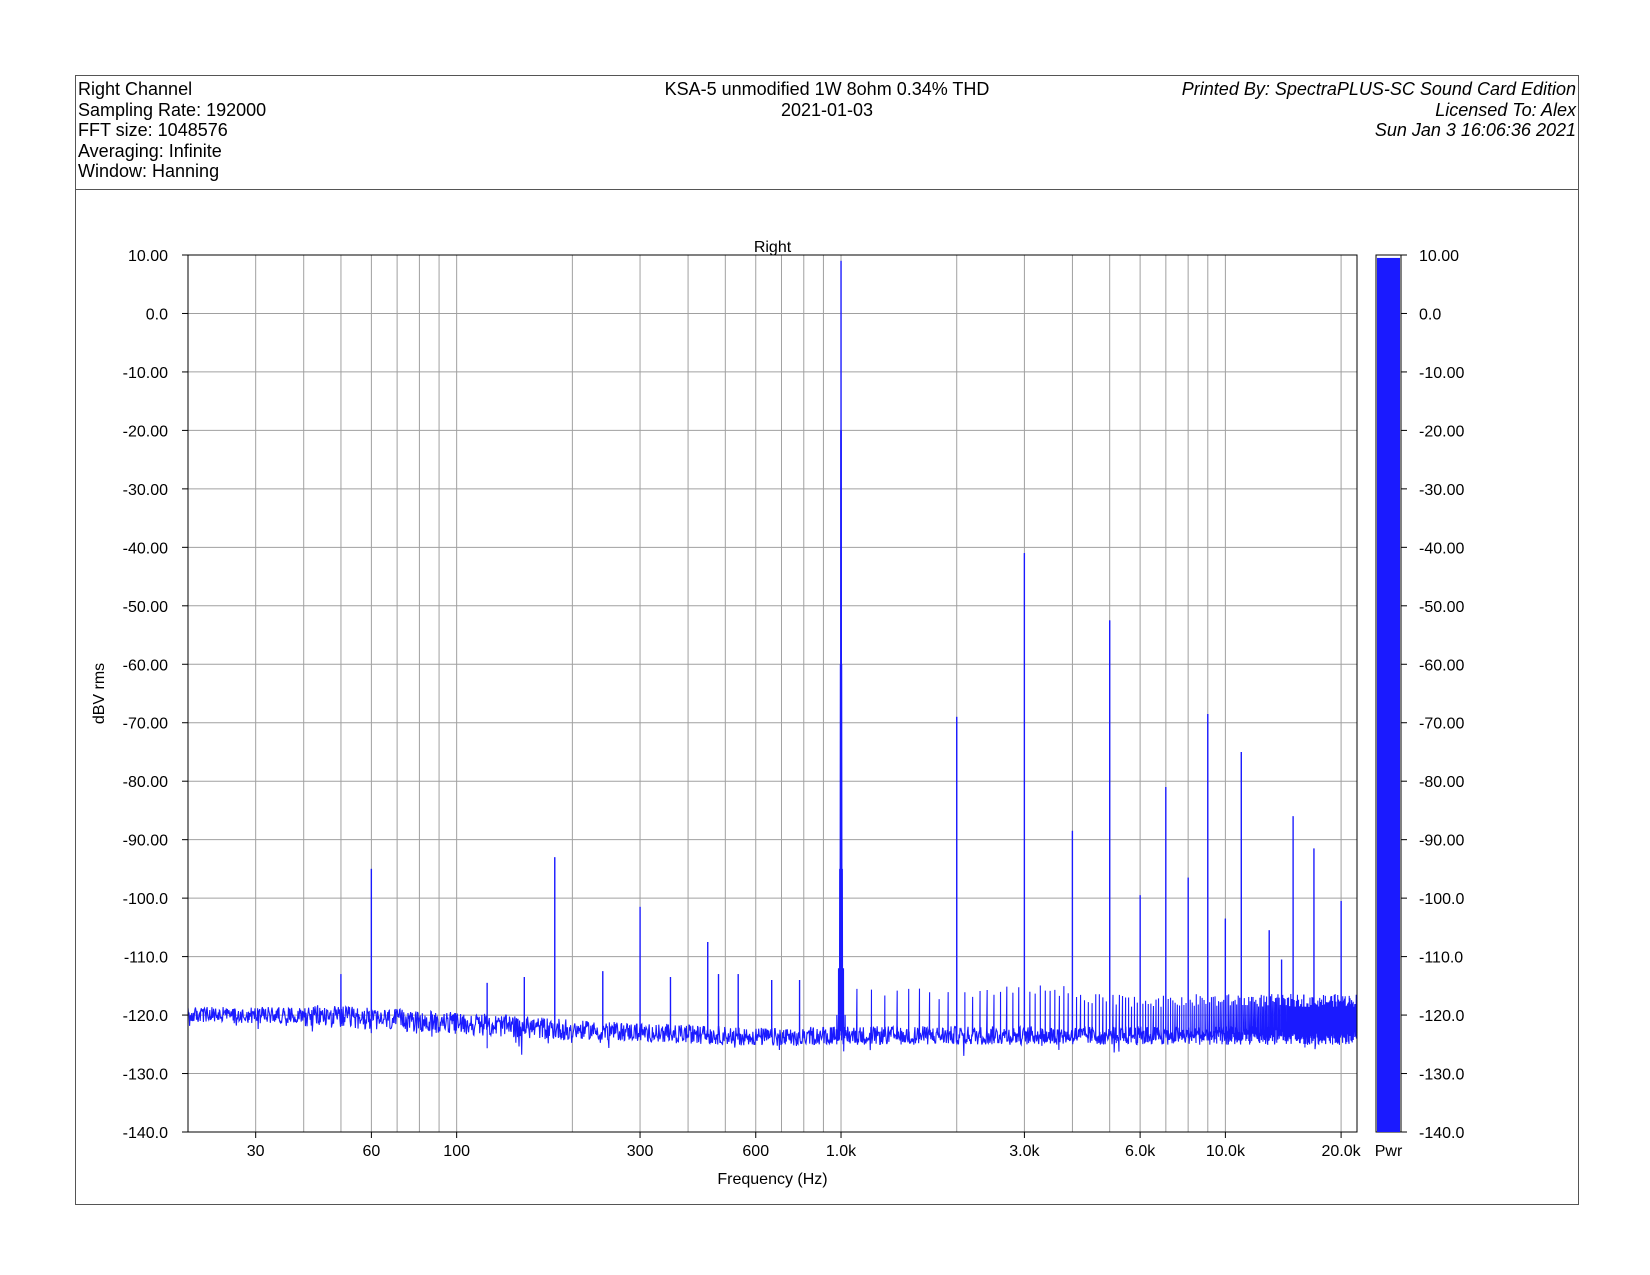  I want to click on sampling-rate: Sampling Rate: 192000, so click(172, 109).